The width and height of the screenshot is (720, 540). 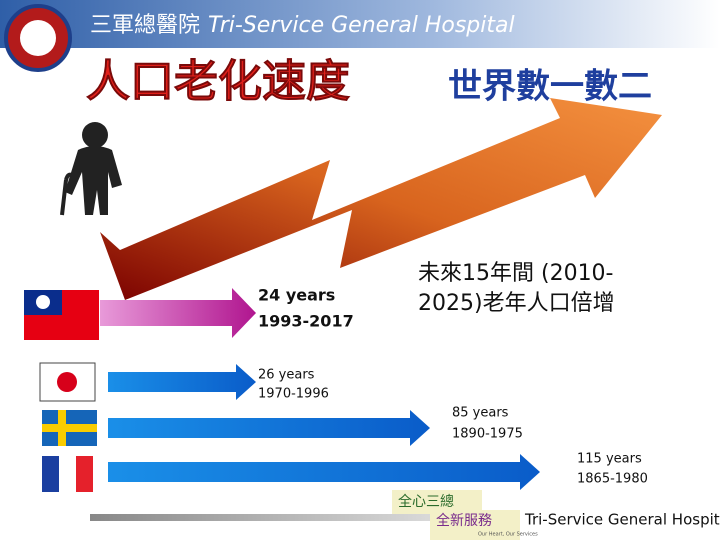 I want to click on header-band, so click(x=360, y=24).